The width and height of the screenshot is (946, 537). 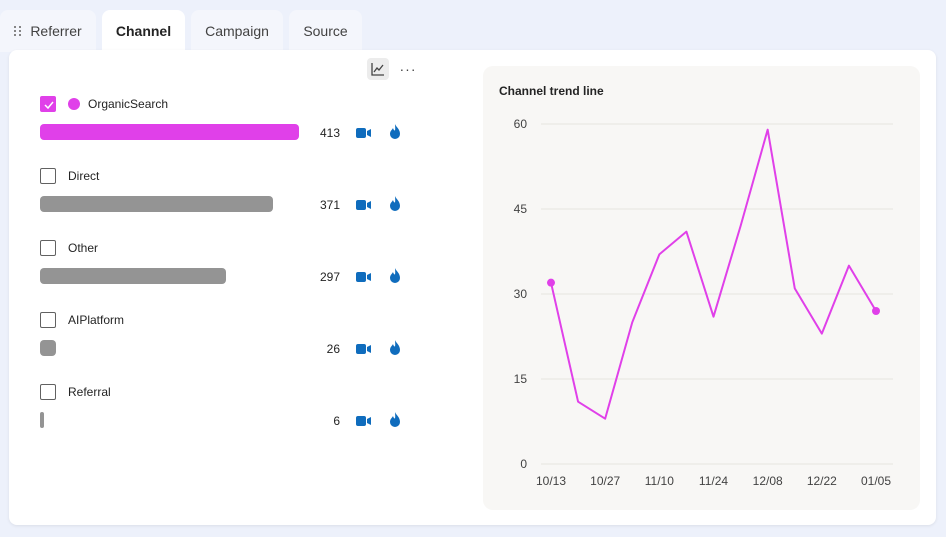 I want to click on series-color-dot, so click(x=74, y=104).